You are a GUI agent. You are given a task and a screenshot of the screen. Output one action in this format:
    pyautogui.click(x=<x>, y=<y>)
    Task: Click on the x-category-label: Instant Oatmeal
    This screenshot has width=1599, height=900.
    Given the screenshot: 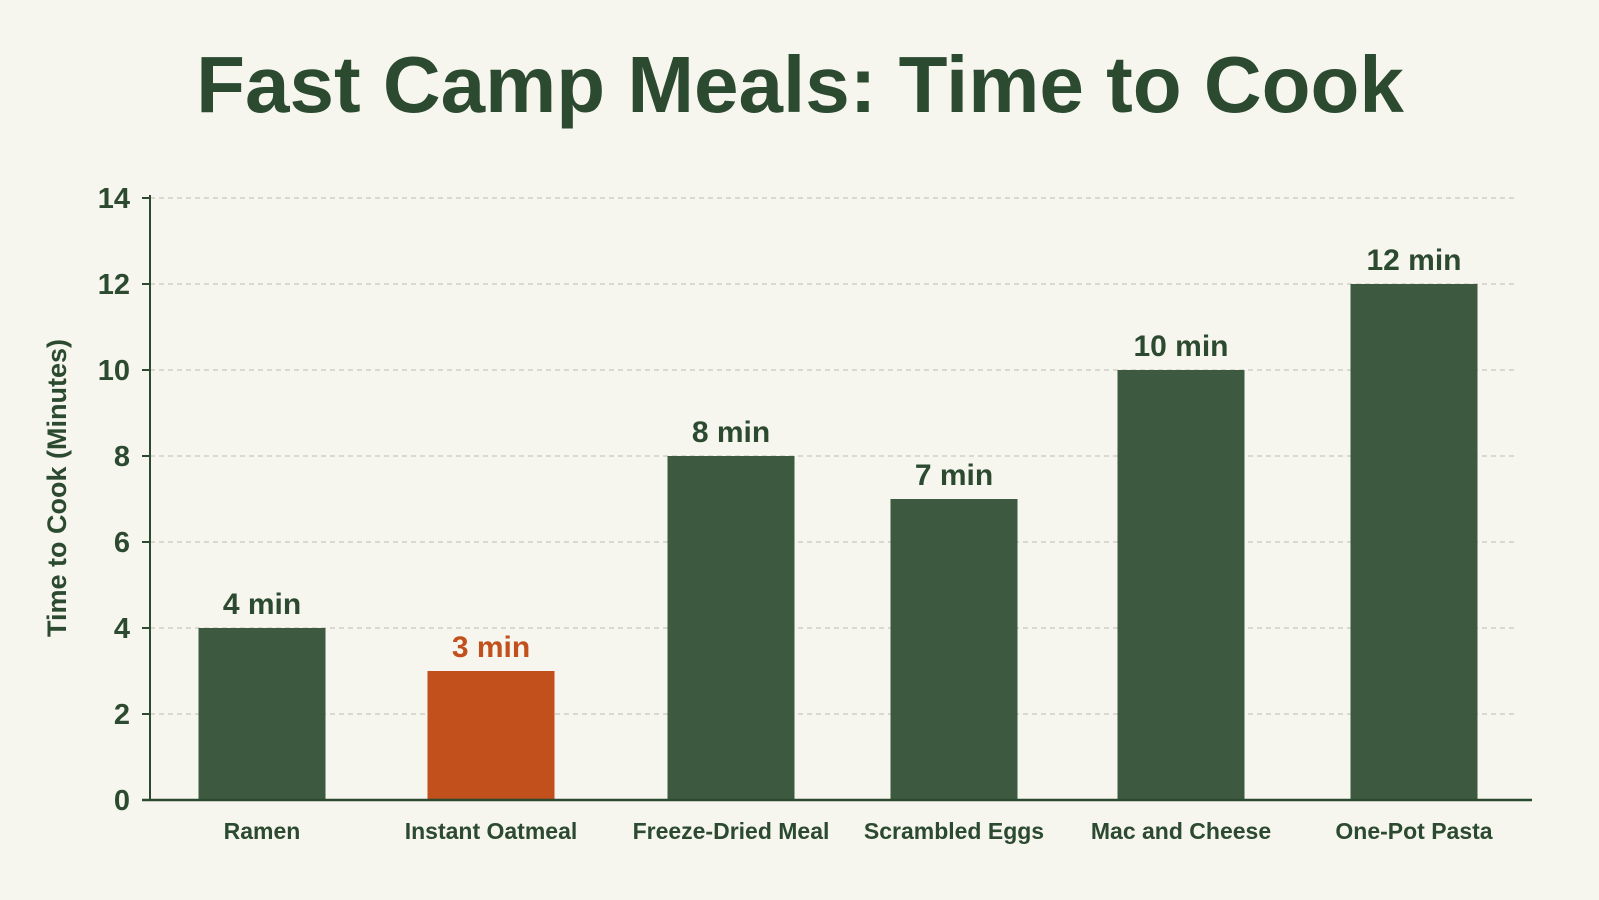 What is the action you would take?
    pyautogui.click(x=491, y=831)
    